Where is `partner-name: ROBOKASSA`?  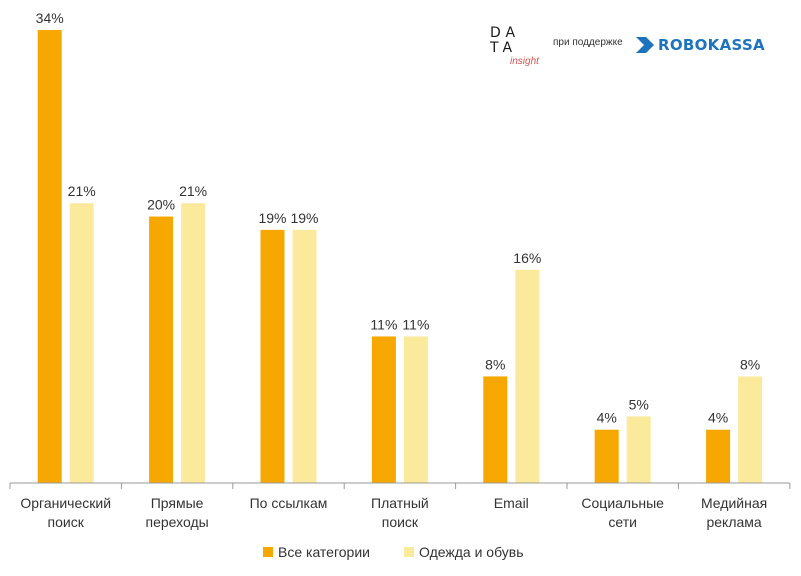
partner-name: ROBOKASSA is located at coordinates (711, 45).